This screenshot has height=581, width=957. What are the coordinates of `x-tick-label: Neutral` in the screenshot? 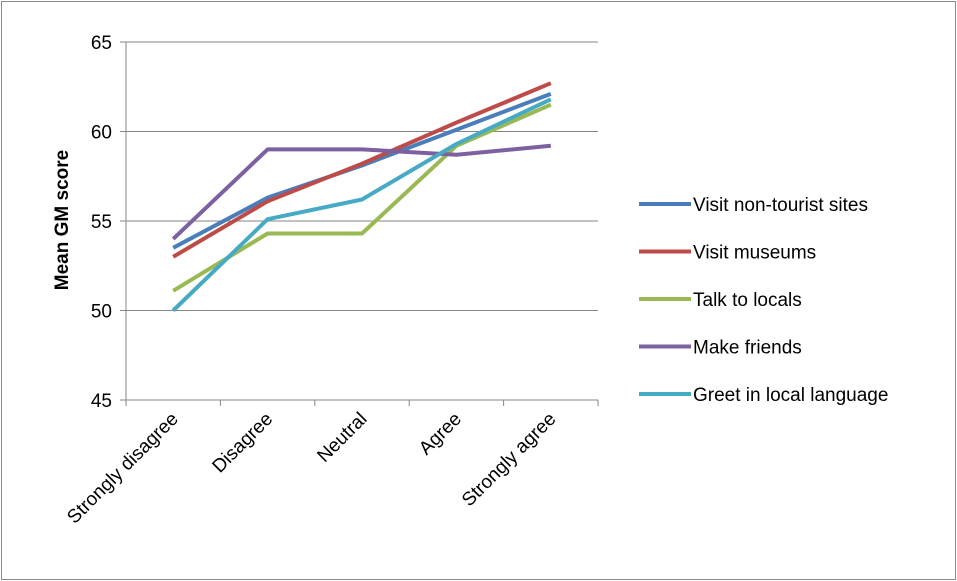 It's located at (342, 438).